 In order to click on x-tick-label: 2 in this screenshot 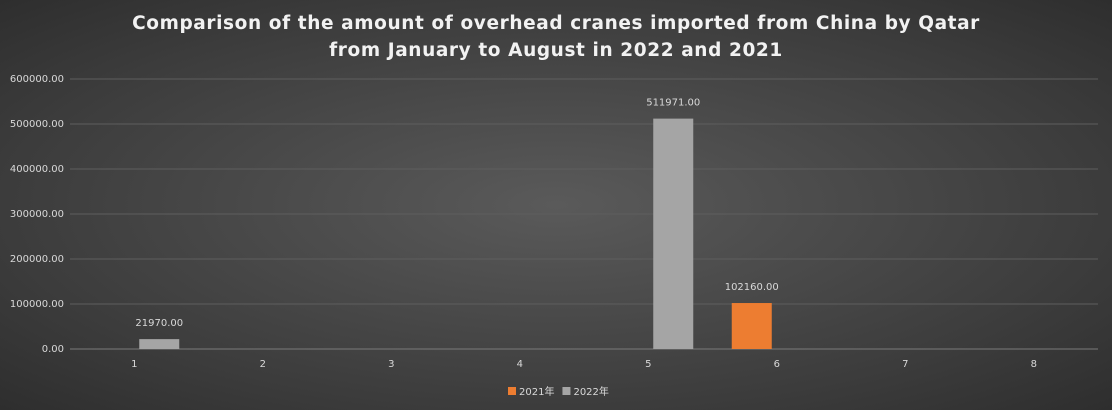, I will do `click(263, 364)`.